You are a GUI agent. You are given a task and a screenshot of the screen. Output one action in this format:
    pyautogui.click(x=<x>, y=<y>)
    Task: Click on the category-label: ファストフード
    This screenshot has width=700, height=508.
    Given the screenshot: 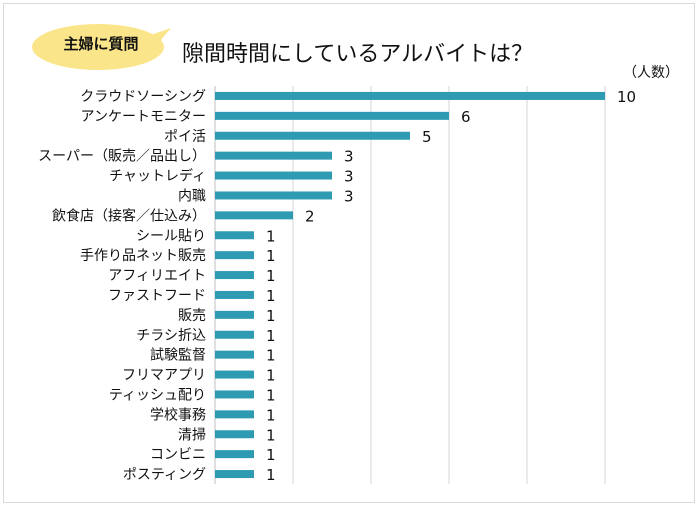 What is the action you would take?
    pyautogui.click(x=157, y=296)
    